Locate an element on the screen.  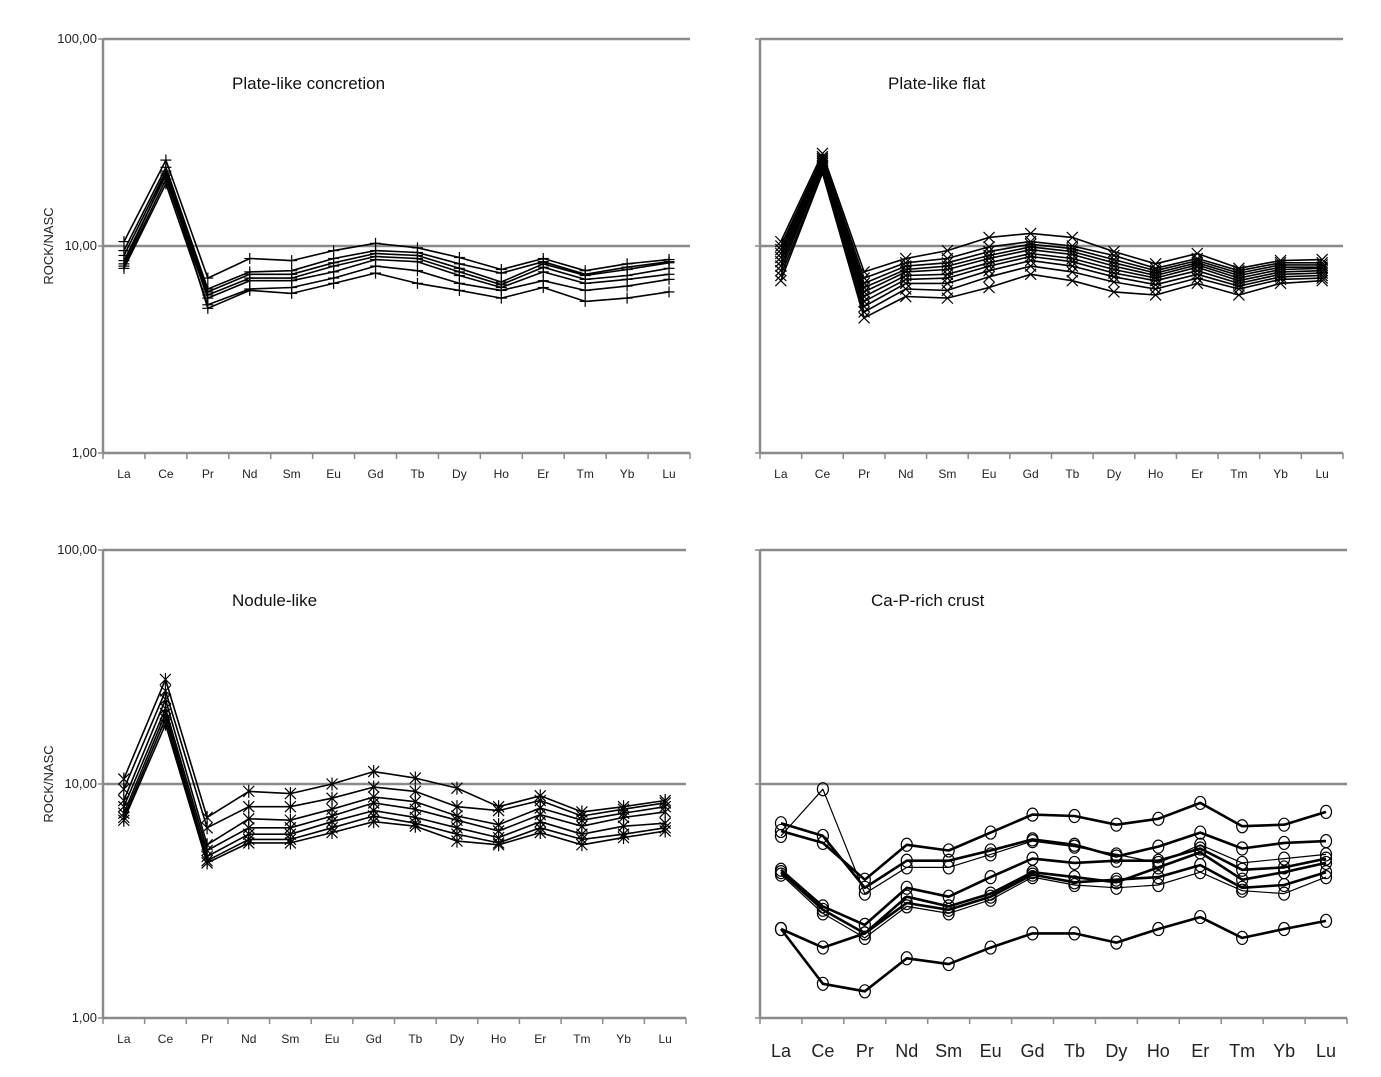
y-axis-title: ROCK/NASC is located at coordinates (48, 245).